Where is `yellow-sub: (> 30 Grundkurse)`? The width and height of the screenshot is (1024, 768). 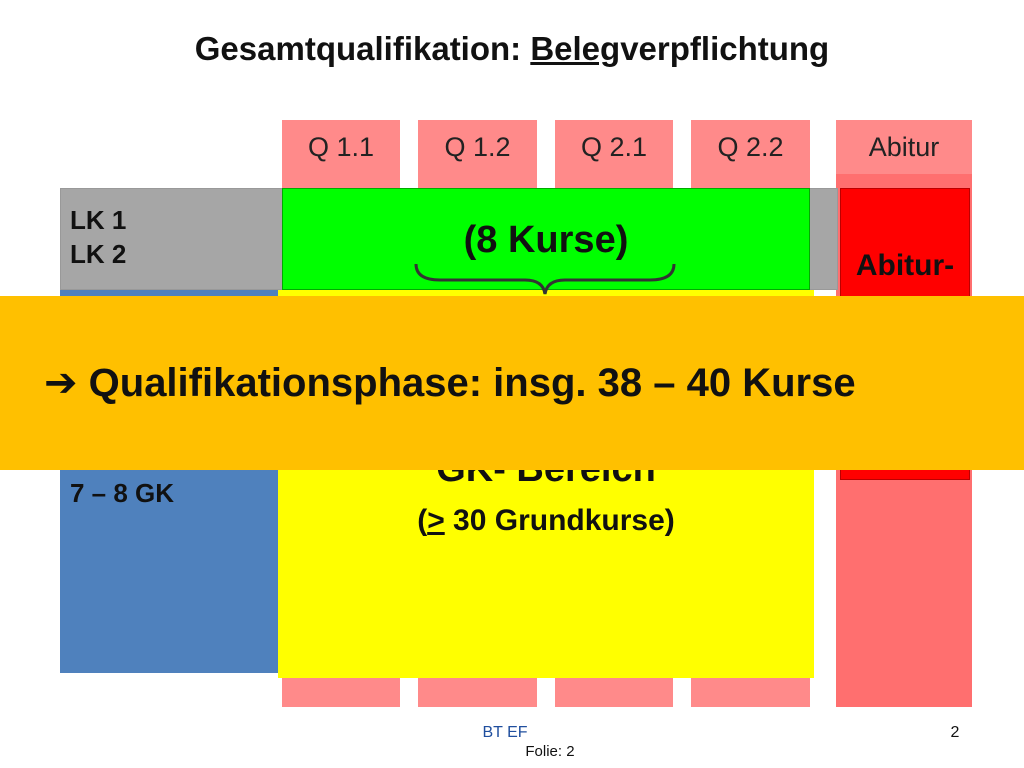 yellow-sub: (> 30 Grundkurse) is located at coordinates (546, 521).